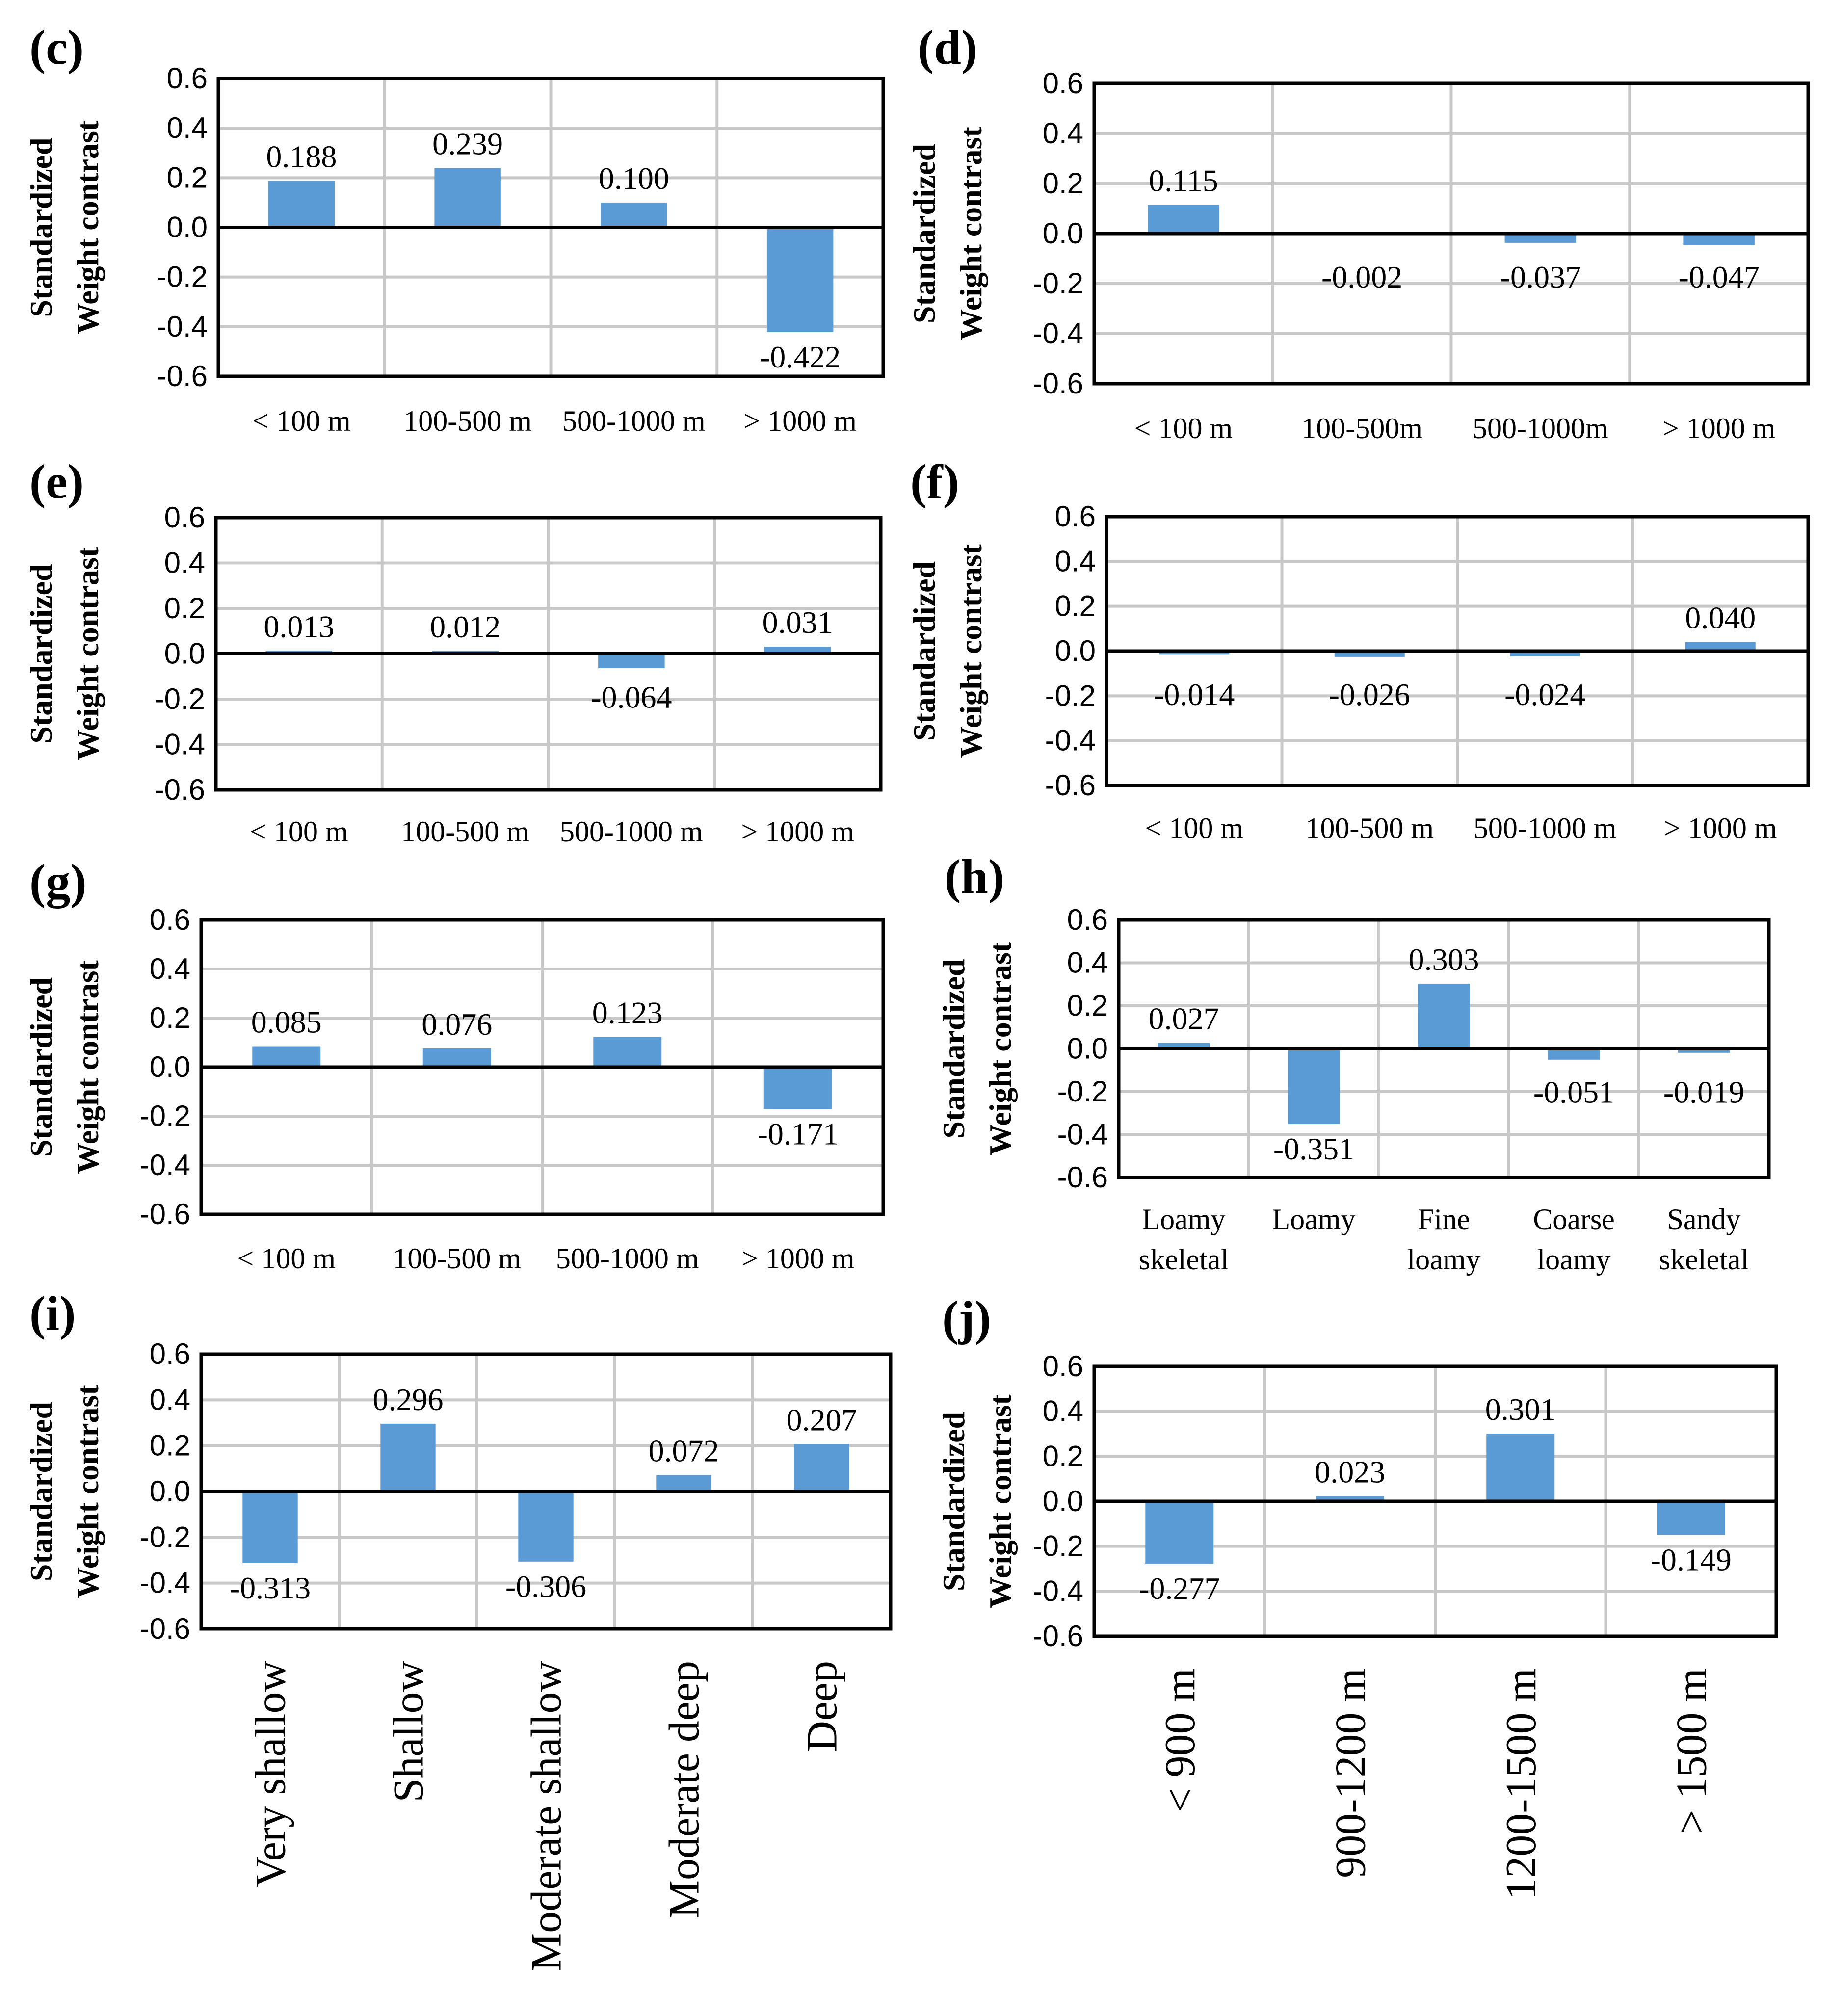 The width and height of the screenshot is (1842, 2016). What do you see at coordinates (1703, 1092) in the screenshot?
I see `data-label: -0.019` at bounding box center [1703, 1092].